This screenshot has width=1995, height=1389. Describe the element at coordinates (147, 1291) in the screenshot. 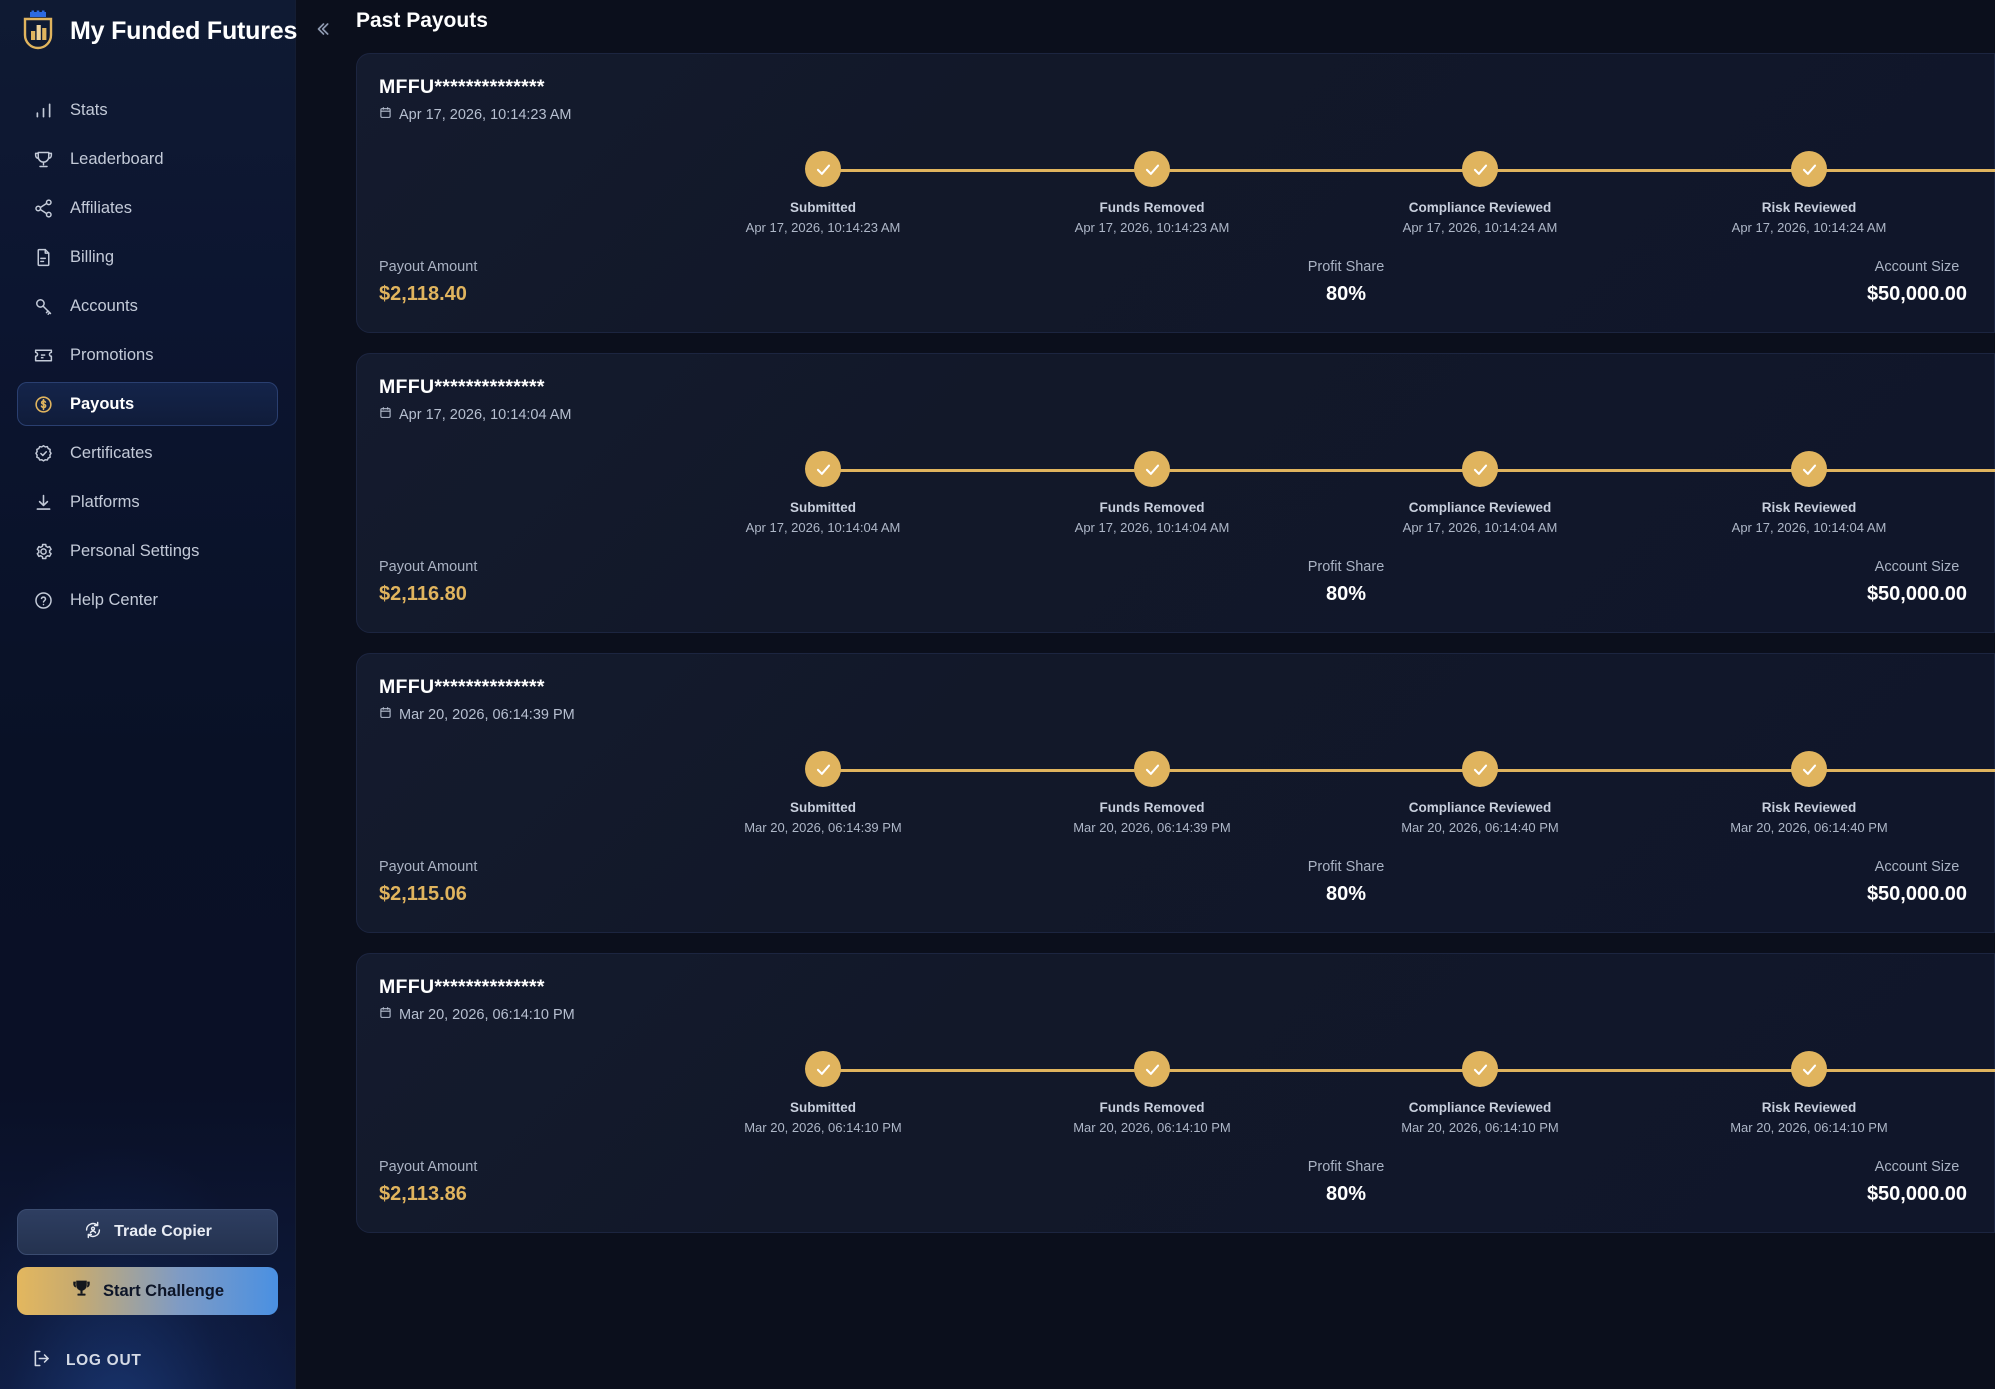

I see `start-challenge-button: Start Challenge` at that location.